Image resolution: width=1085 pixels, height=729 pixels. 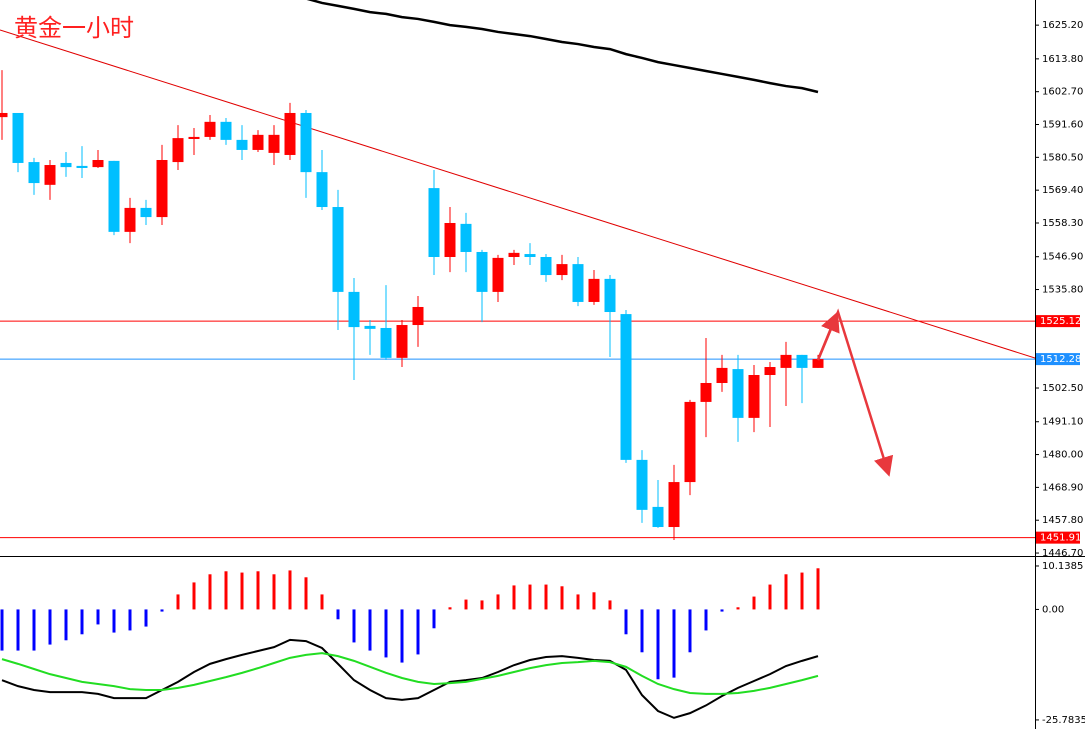 What do you see at coordinates (1063, 720) in the screenshot?
I see `y-tick-label: -25.7835` at bounding box center [1063, 720].